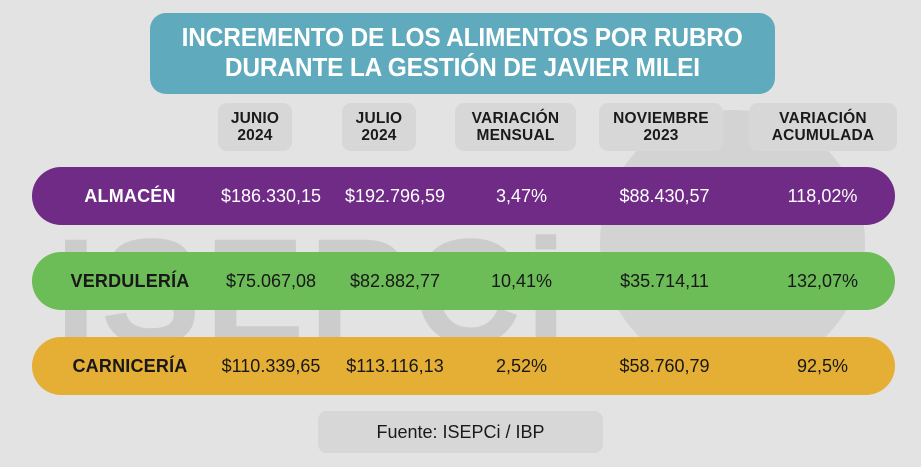  Describe the element at coordinates (130, 195) in the screenshot. I see `row-label-almacen: ALMACÉN` at that location.